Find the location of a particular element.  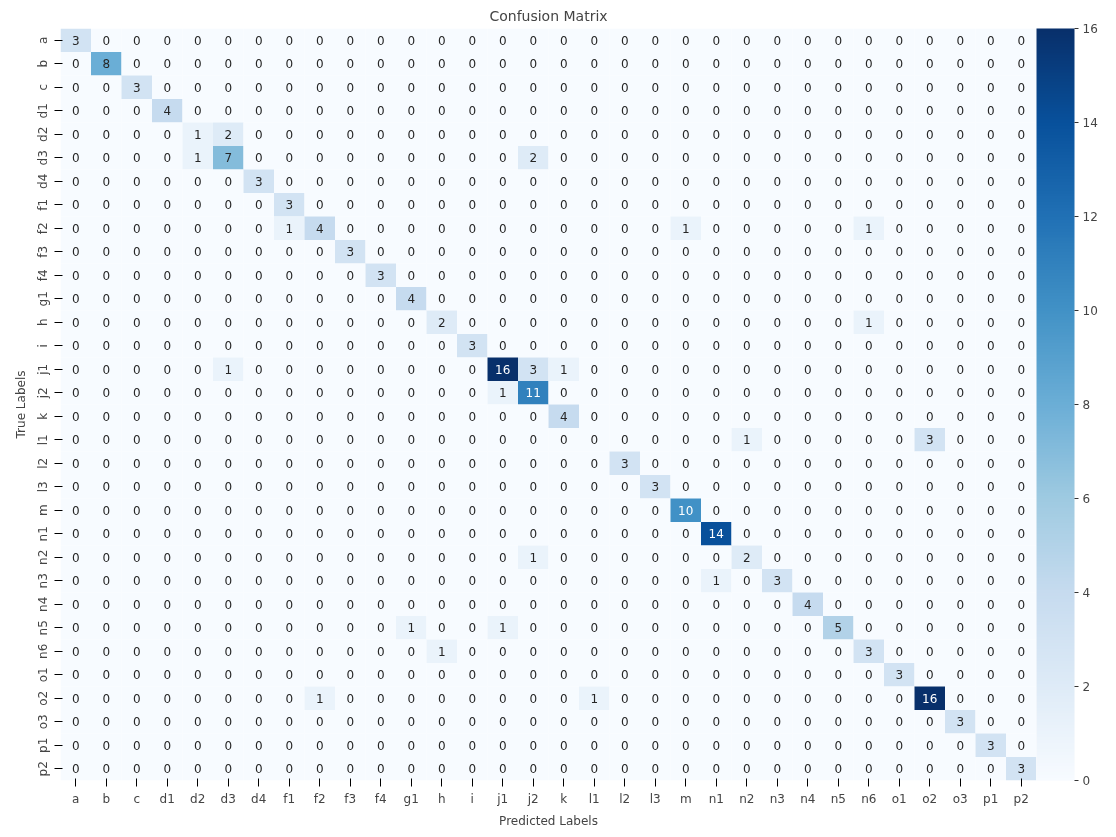

color-bar-label: 14 is located at coordinates (1090, 123).